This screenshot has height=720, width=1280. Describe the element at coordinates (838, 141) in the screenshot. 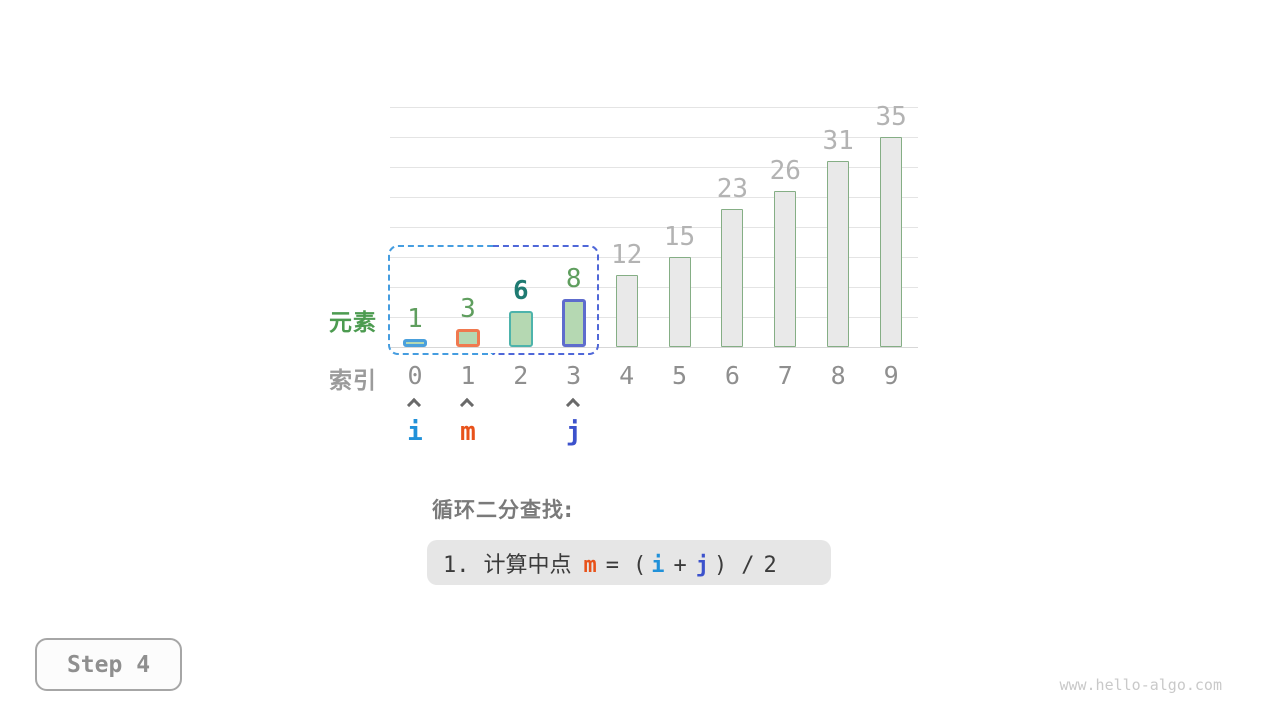

I see `bar-value-label: 31` at that location.